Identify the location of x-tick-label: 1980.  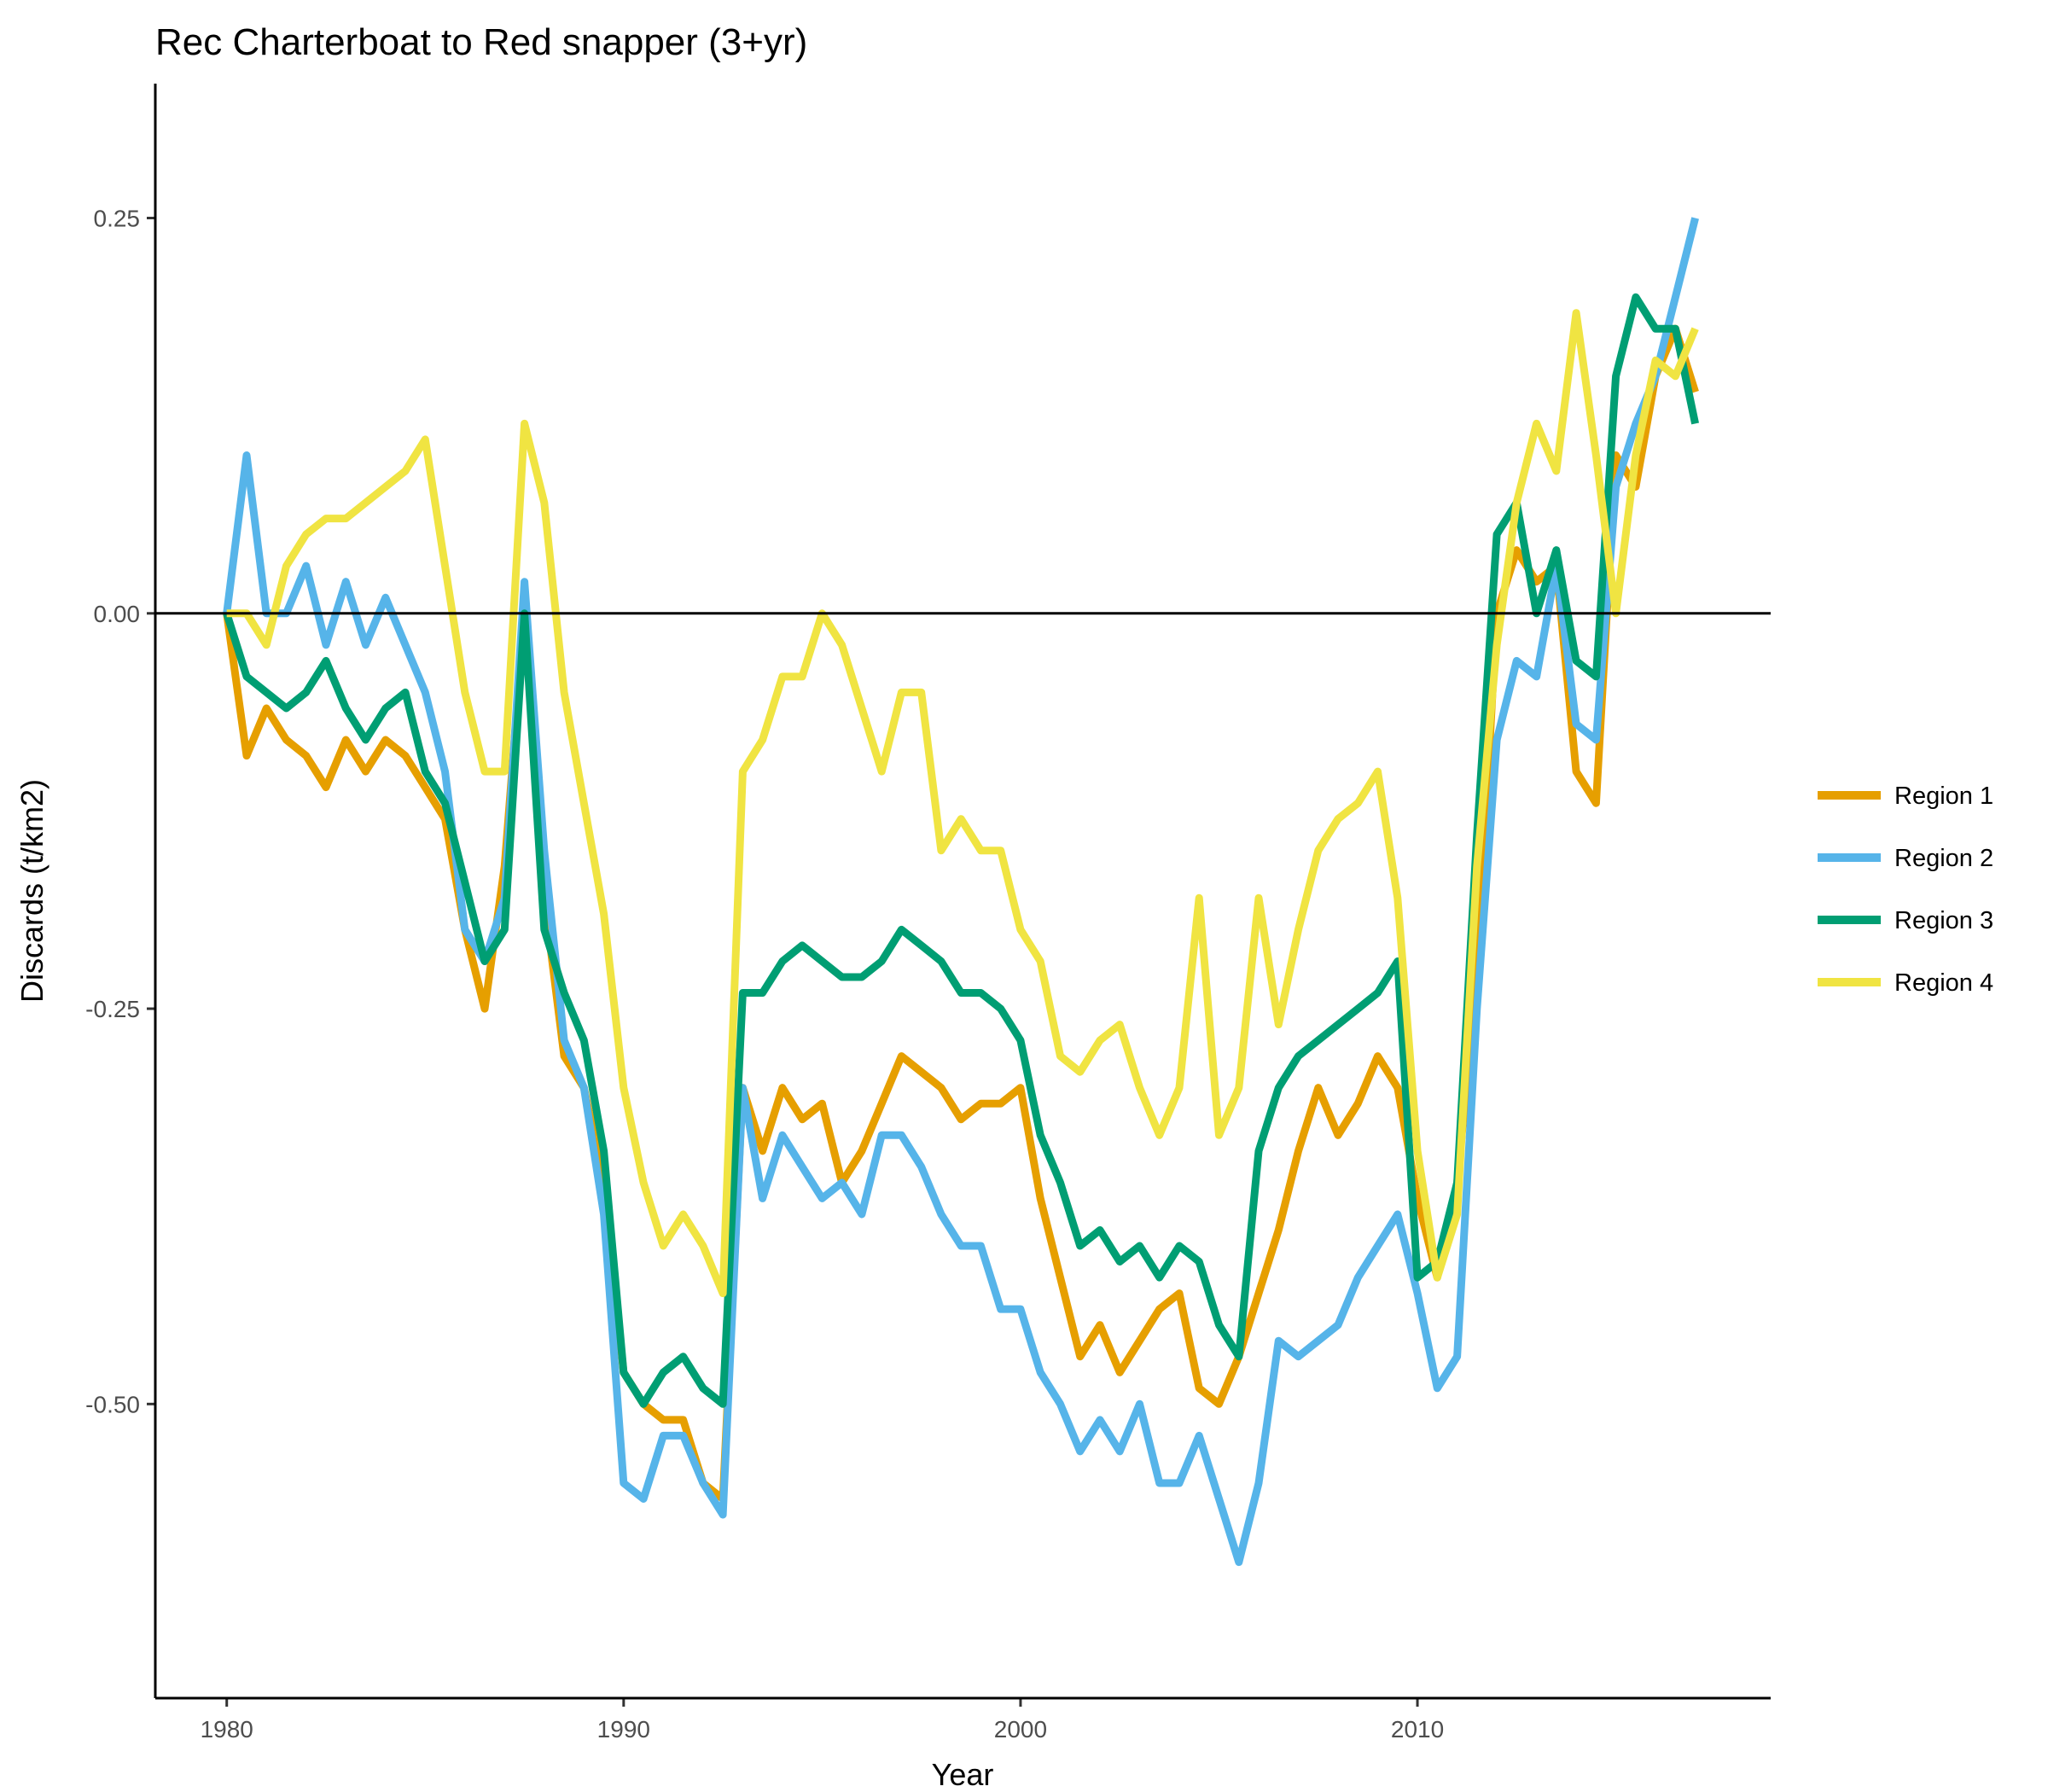
(227, 1729).